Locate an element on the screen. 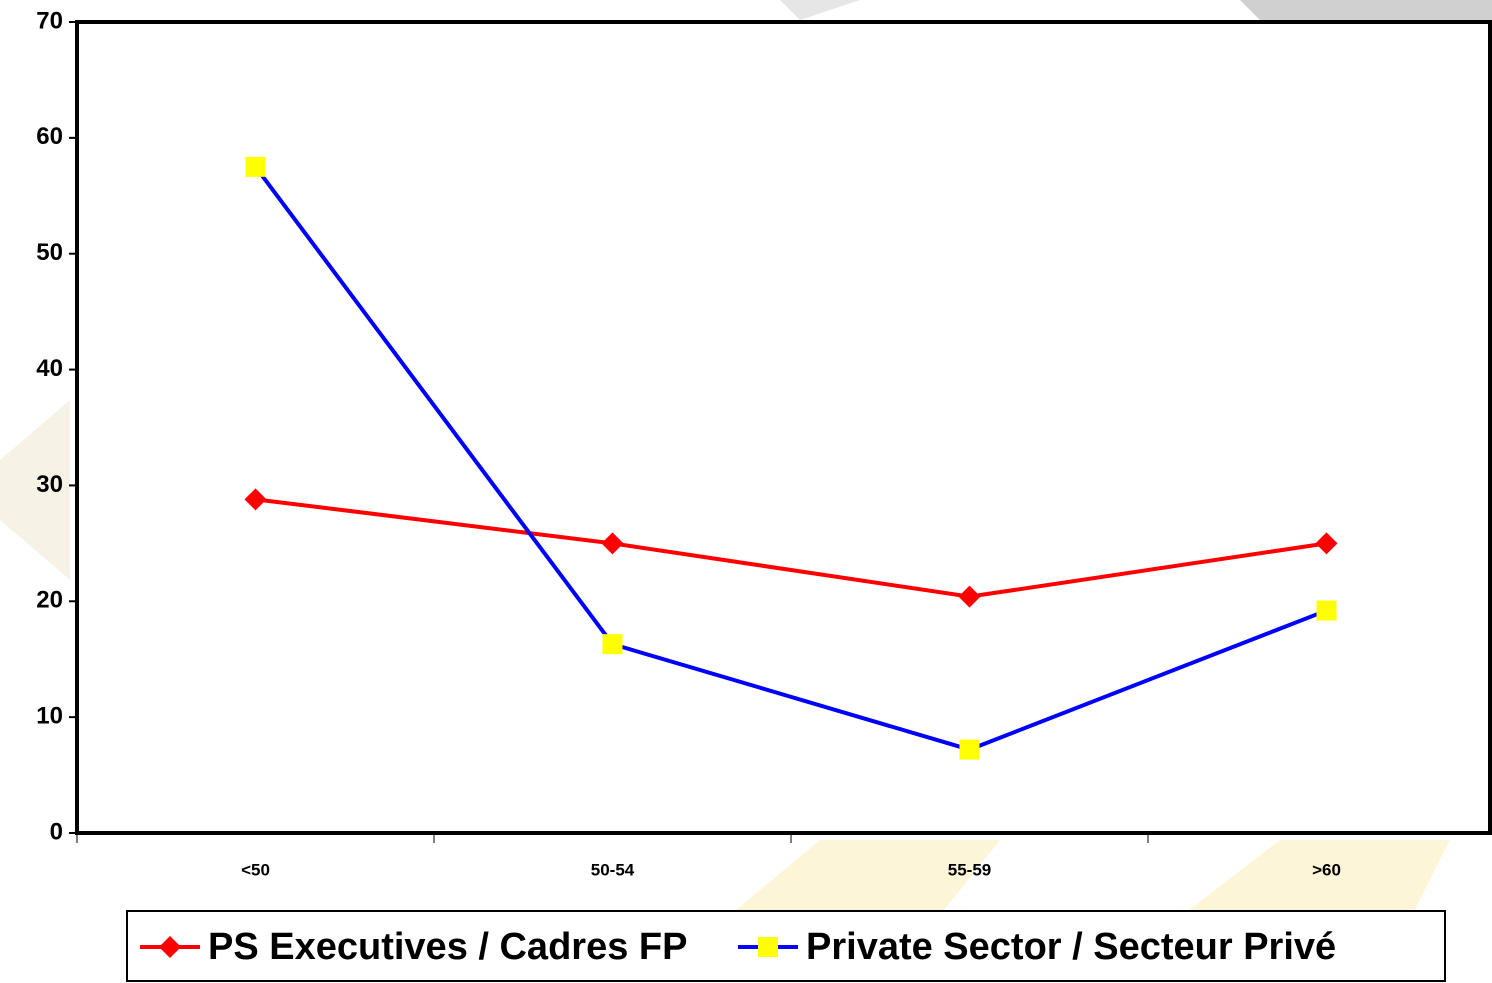  x-tick-label: >60 is located at coordinates (1326, 869).